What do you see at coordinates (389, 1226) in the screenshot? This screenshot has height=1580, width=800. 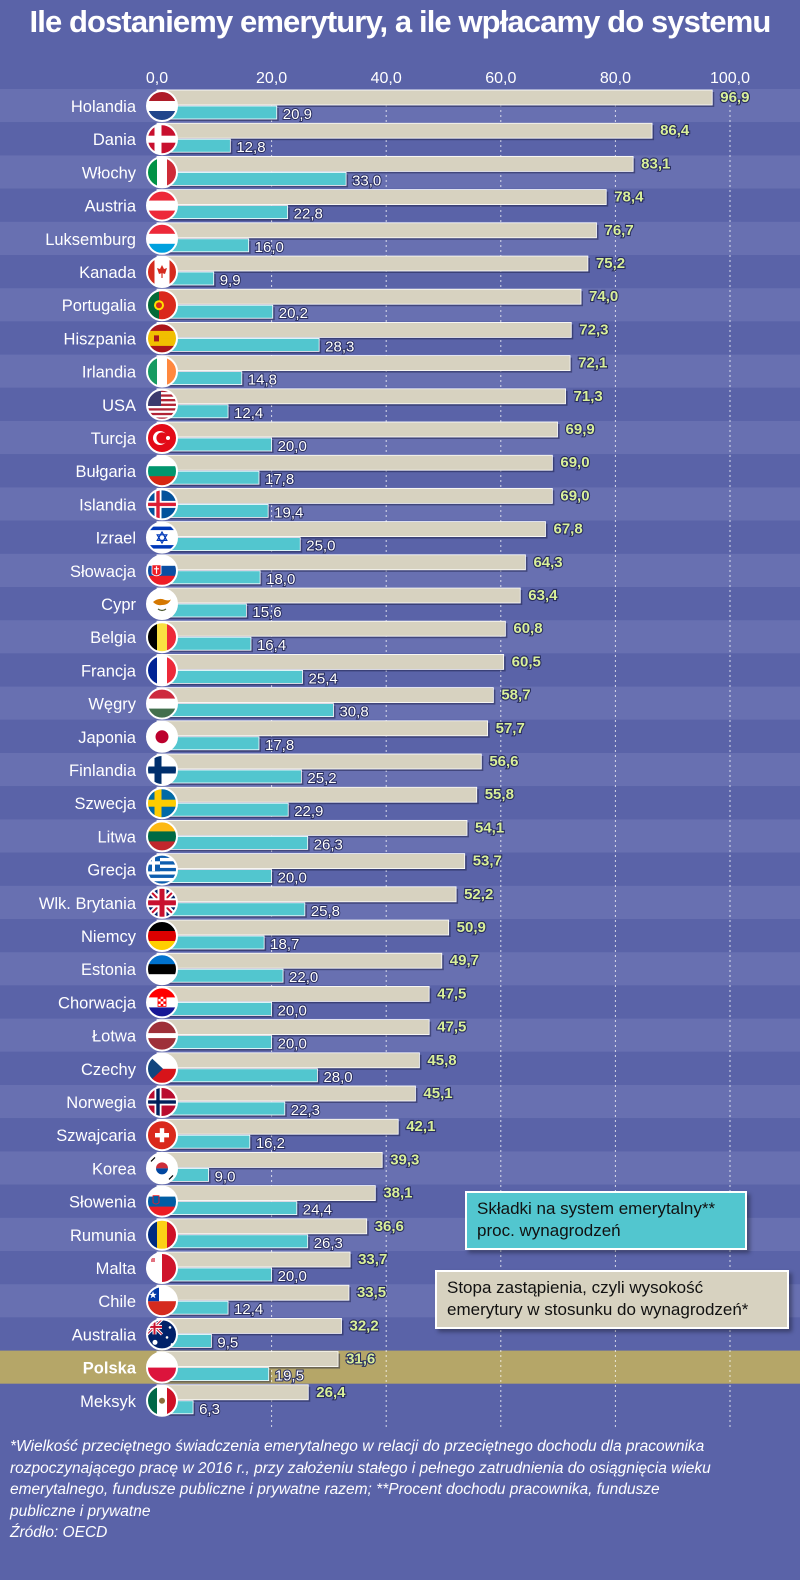 I see `replacement-value: 36,6` at bounding box center [389, 1226].